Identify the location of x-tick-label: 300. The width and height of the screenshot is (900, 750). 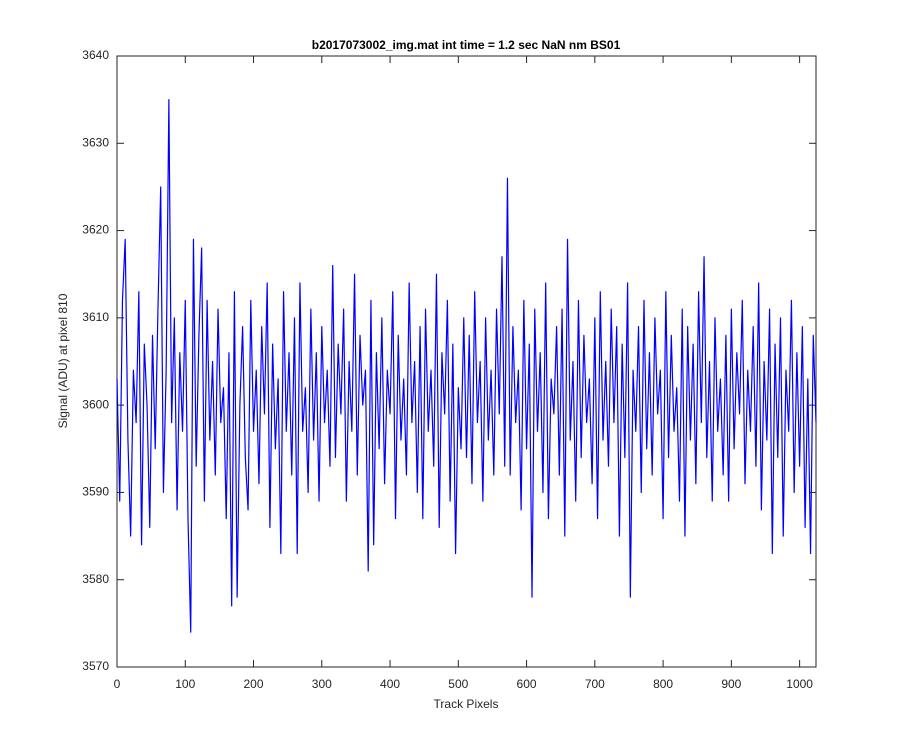
(322, 684).